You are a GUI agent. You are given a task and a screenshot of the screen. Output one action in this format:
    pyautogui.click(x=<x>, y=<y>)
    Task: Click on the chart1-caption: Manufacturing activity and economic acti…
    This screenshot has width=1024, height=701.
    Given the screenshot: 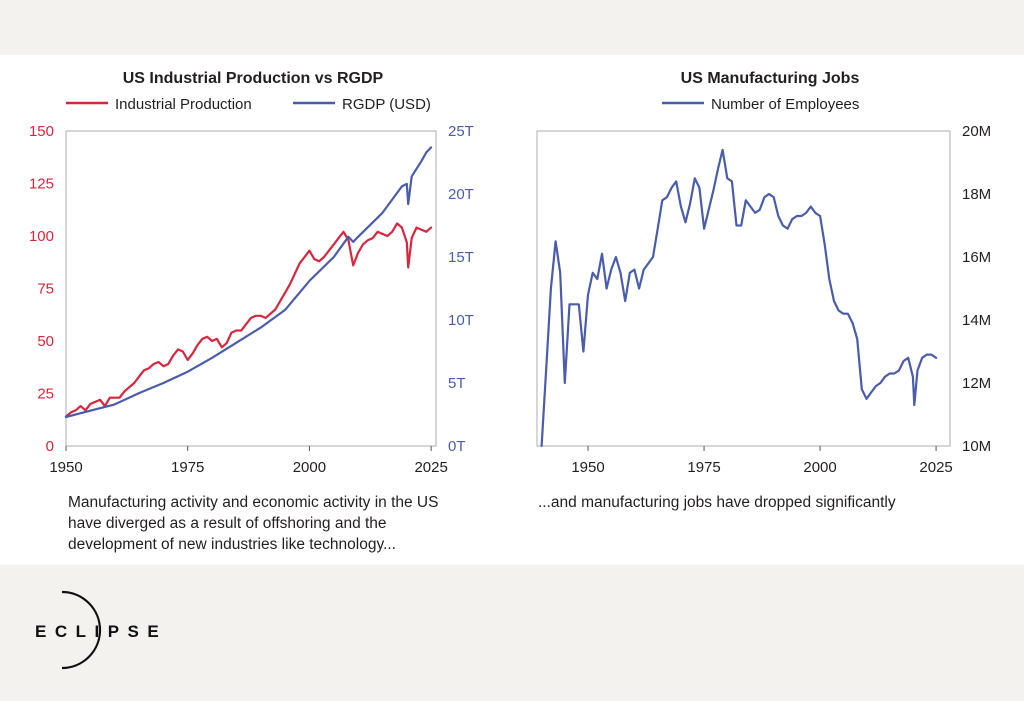 What is the action you would take?
    pyautogui.click(x=253, y=523)
    